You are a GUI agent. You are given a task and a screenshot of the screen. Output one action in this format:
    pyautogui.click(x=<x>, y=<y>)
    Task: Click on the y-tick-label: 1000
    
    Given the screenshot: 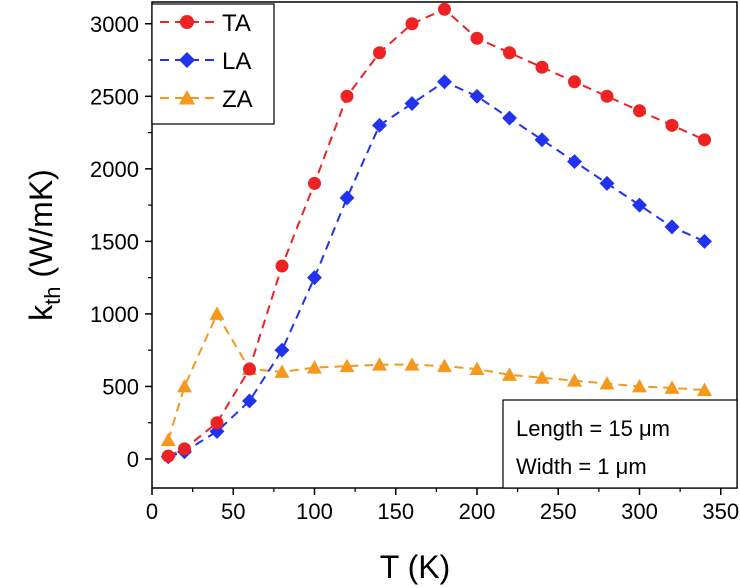 What is the action you would take?
    pyautogui.click(x=114, y=314)
    